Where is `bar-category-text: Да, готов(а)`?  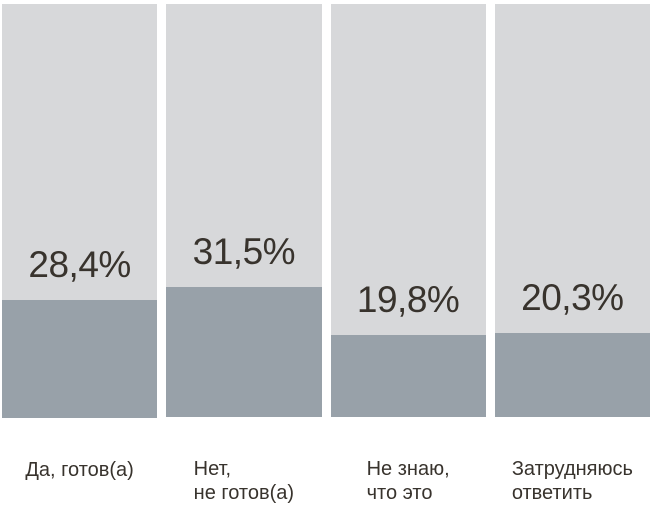 bar-category-text: Да, готов(а) is located at coordinates (79, 470).